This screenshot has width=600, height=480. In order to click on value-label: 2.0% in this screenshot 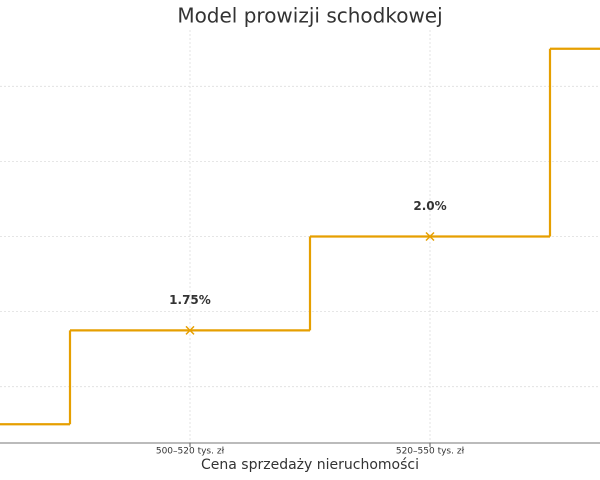, I will do `click(429, 206)`.